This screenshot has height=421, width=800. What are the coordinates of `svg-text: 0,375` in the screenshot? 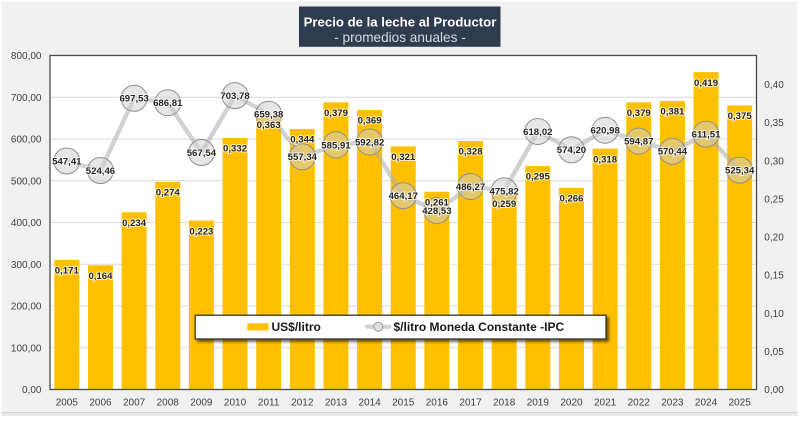 It's located at (740, 116).